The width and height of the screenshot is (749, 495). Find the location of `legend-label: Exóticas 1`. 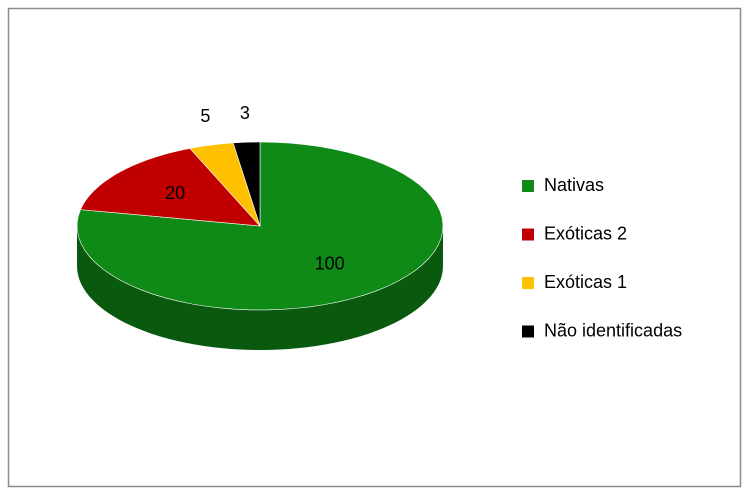

legend-label: Exóticas 1 is located at coordinates (585, 282).